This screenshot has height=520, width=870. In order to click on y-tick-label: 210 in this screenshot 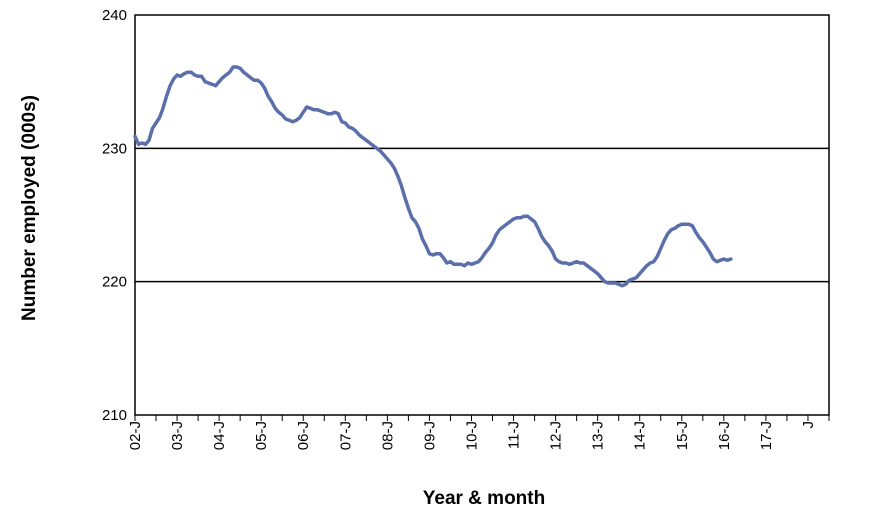, I will do `click(114, 415)`.